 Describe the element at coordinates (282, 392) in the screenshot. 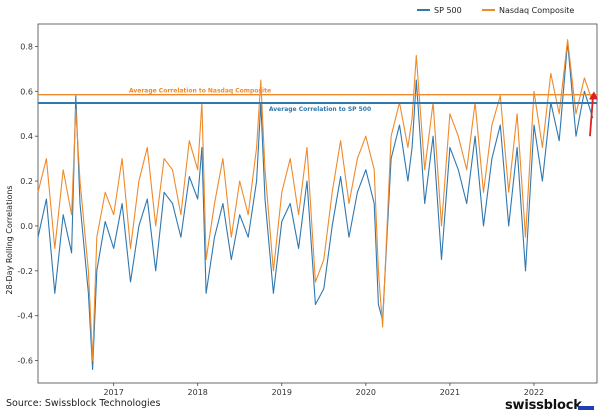

I see `x-tick-label: 2019` at that location.